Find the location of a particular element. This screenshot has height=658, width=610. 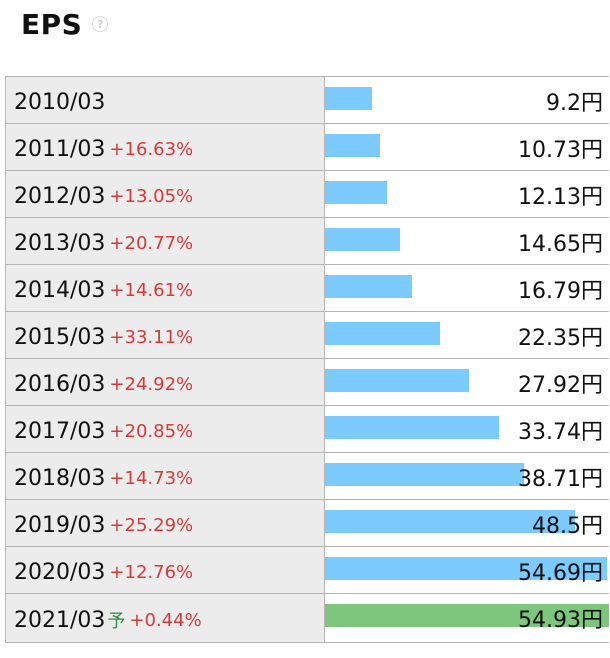

year-label: 2021/03 is located at coordinates (60, 620).